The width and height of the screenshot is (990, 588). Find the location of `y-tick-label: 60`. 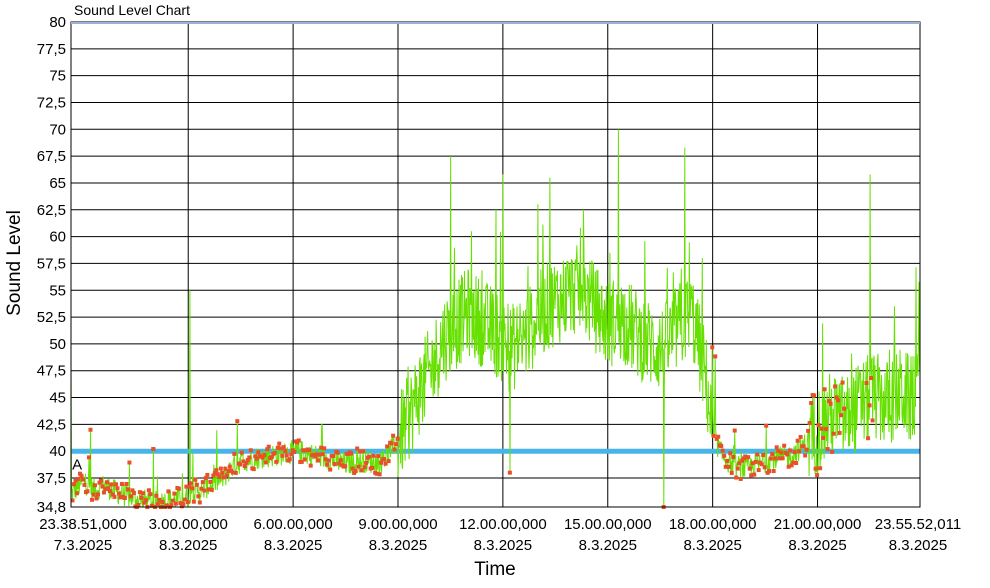

y-tick-label: 60 is located at coordinates (57, 237).